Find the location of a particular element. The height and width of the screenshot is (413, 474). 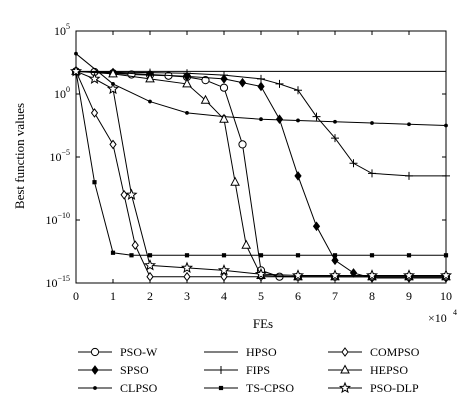

y-tick-label: 10⁵ is located at coordinates (62, 30).